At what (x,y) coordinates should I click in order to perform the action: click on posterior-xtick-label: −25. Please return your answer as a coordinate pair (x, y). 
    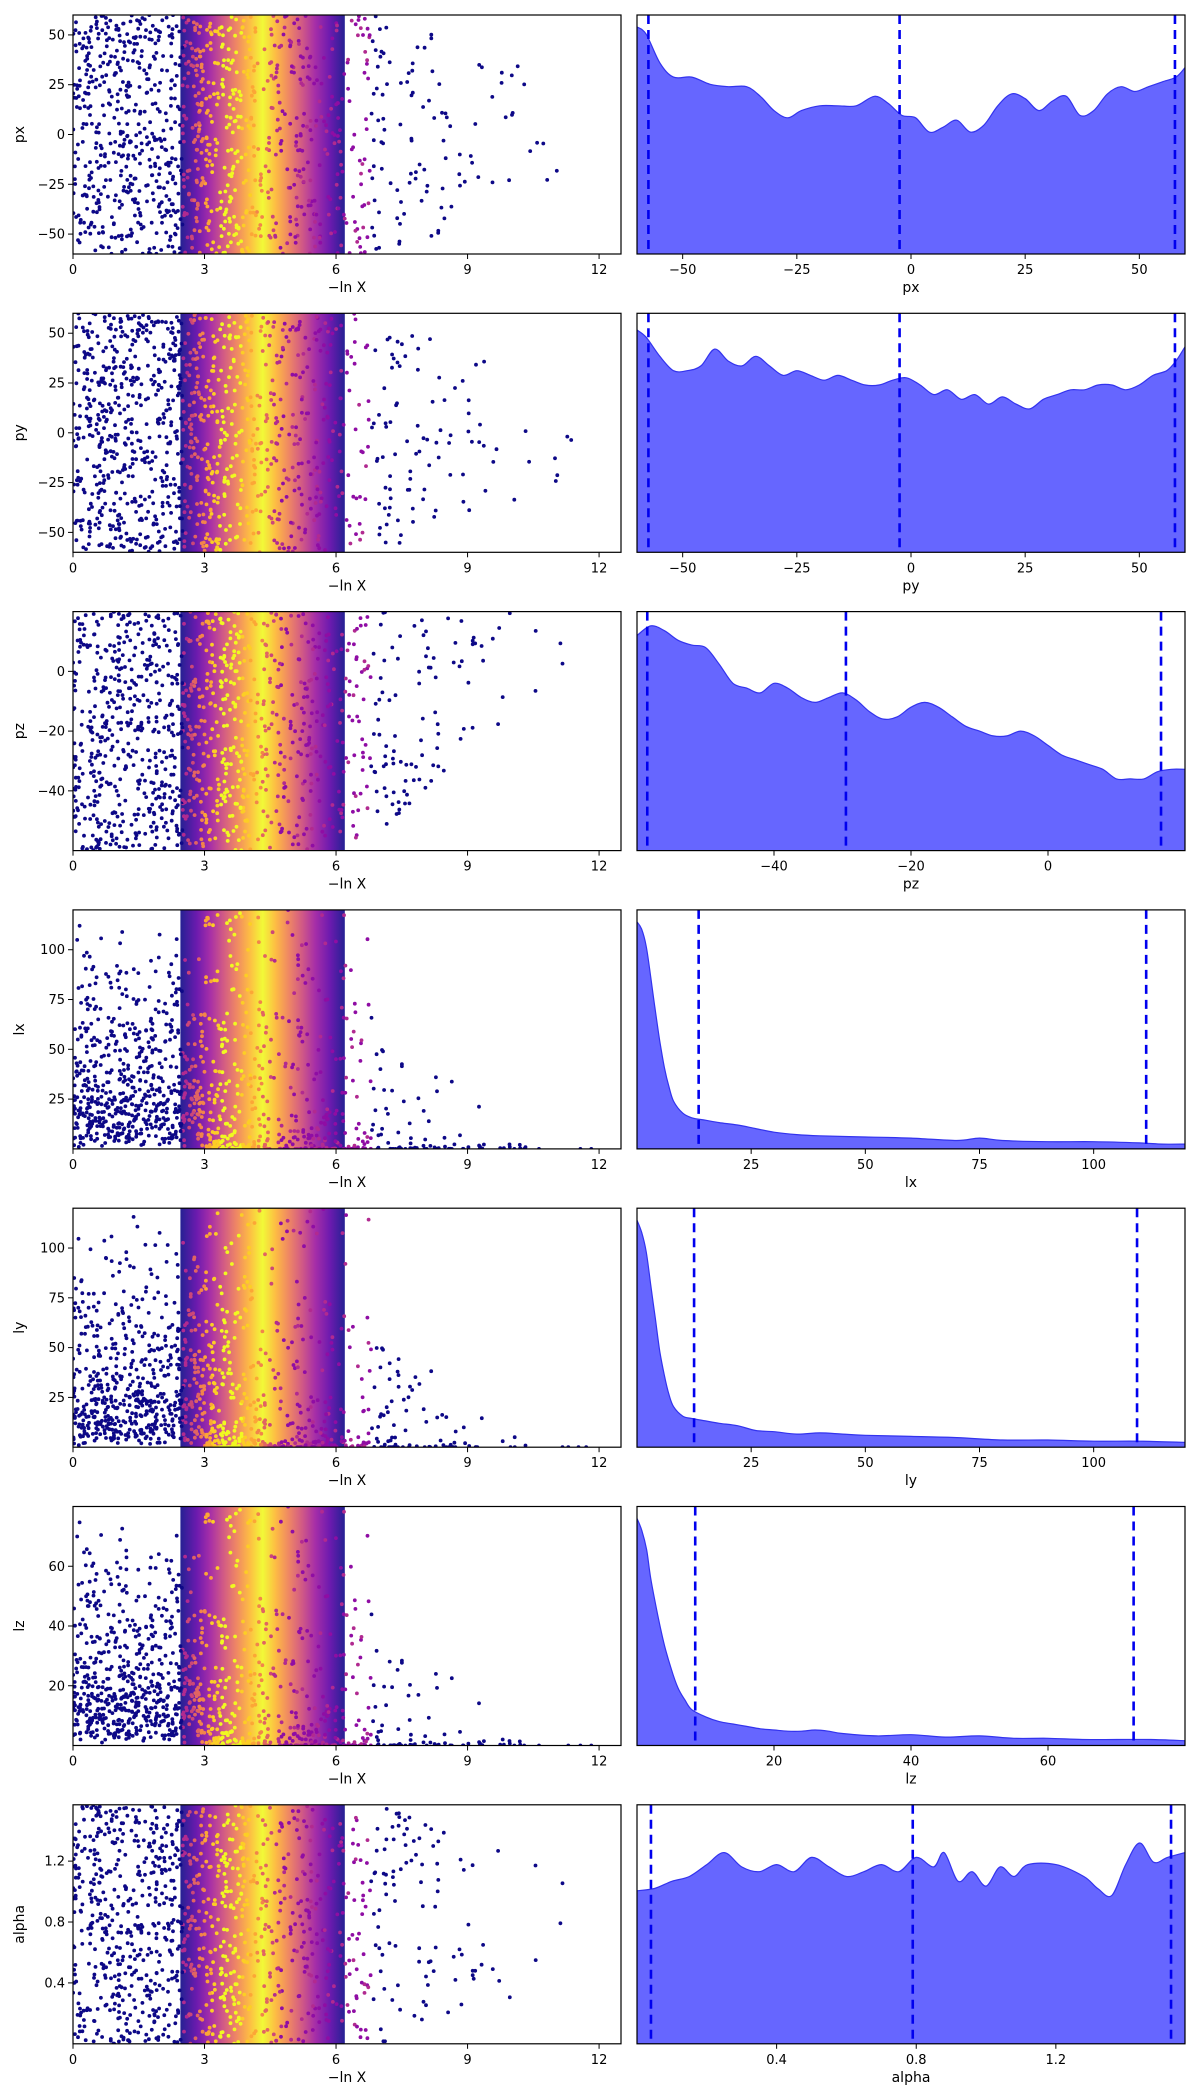
    Looking at the image, I should click on (796, 568).